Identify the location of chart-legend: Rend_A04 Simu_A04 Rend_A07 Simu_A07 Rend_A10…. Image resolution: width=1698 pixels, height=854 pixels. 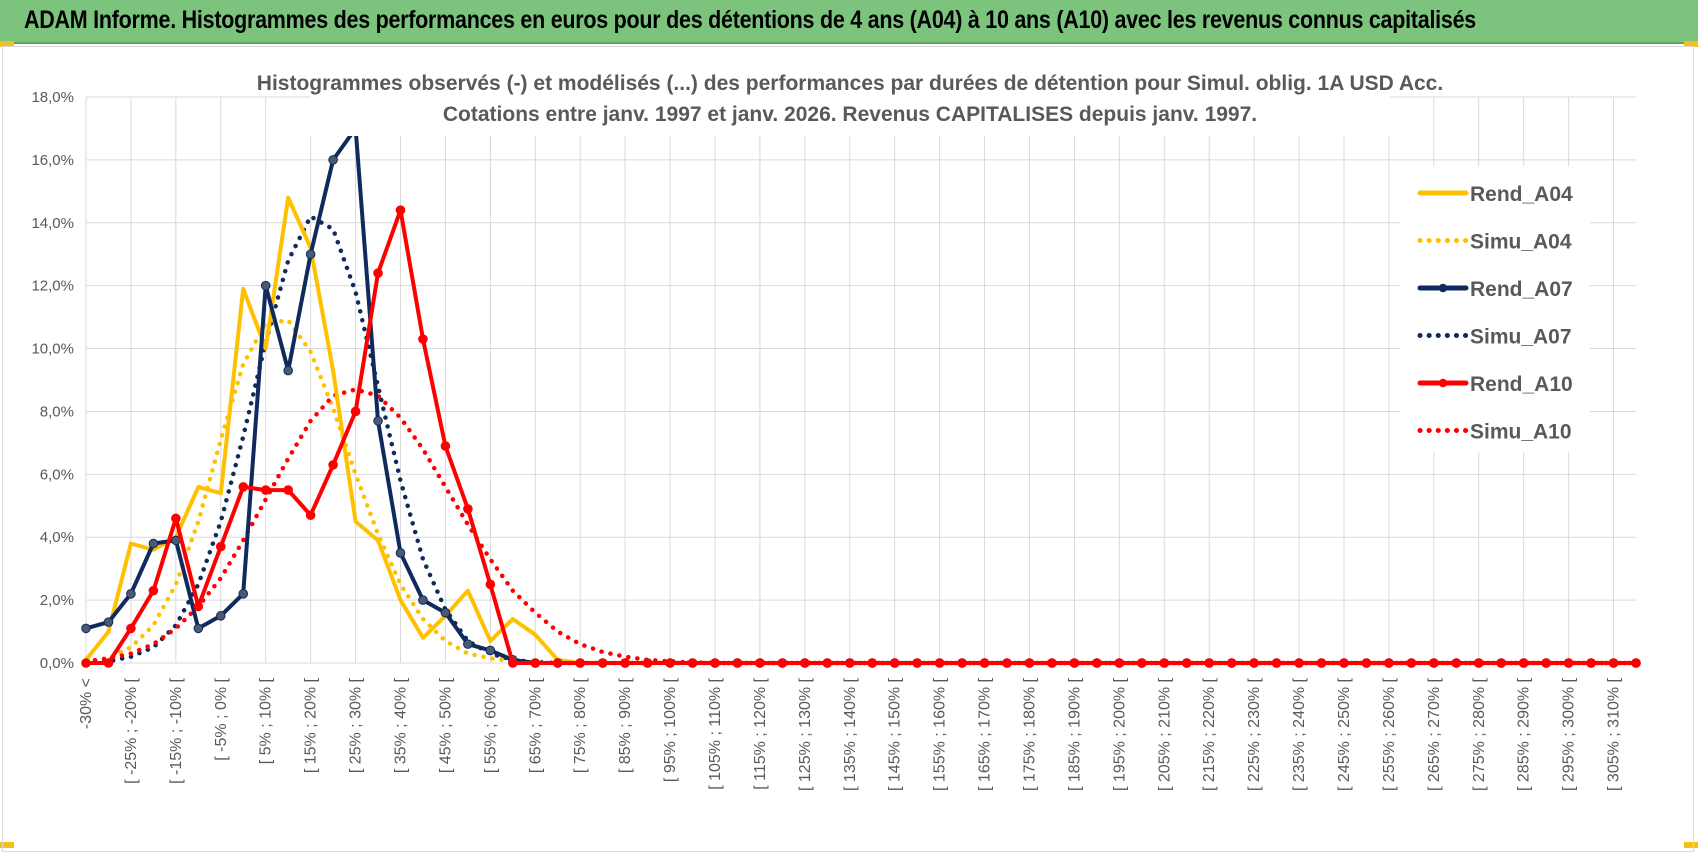
(1495, 309).